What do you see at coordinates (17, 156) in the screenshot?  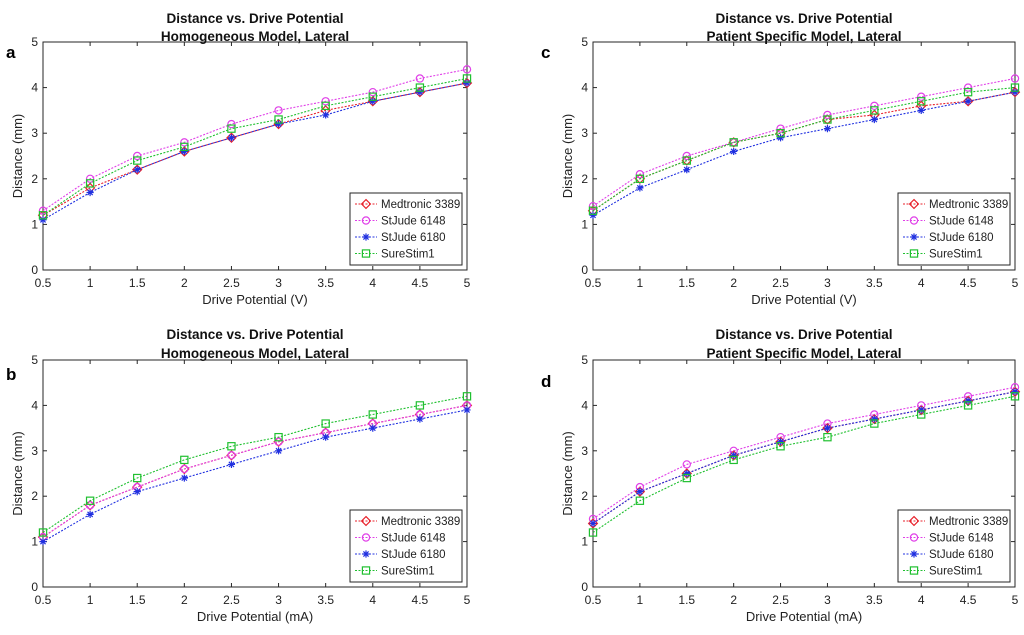 I see `y-axis-label: Distance (mm)` at bounding box center [17, 156].